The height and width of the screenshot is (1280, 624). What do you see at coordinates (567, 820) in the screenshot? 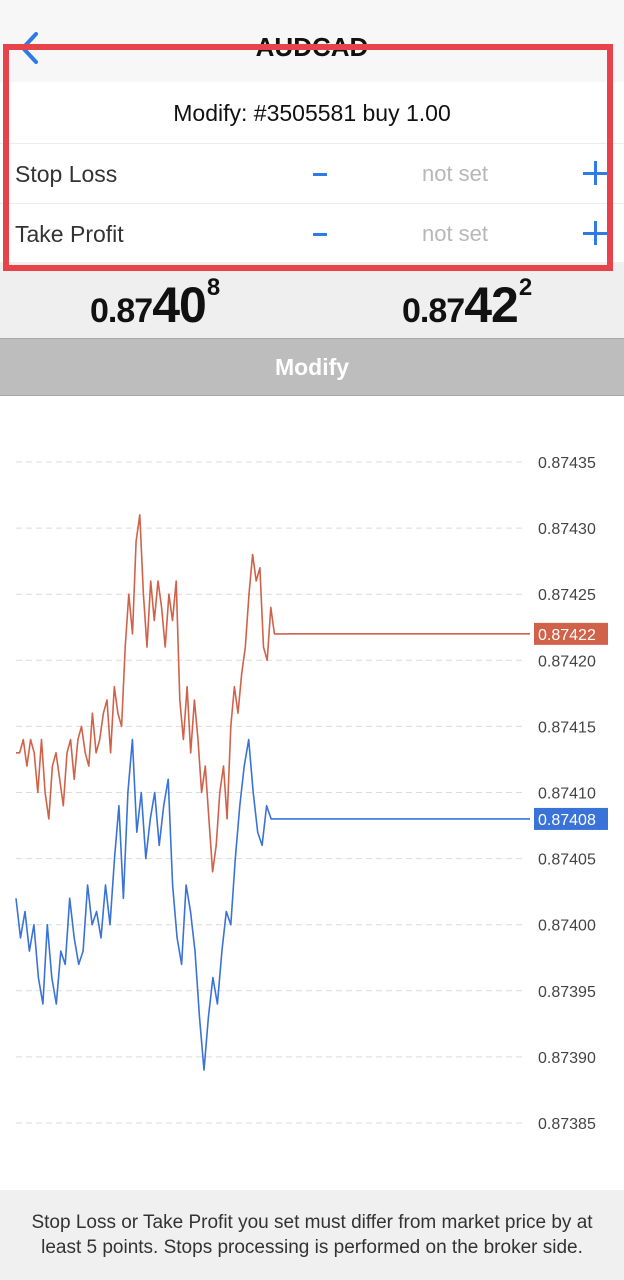
I see `current-price-label: 0.87408` at bounding box center [567, 820].